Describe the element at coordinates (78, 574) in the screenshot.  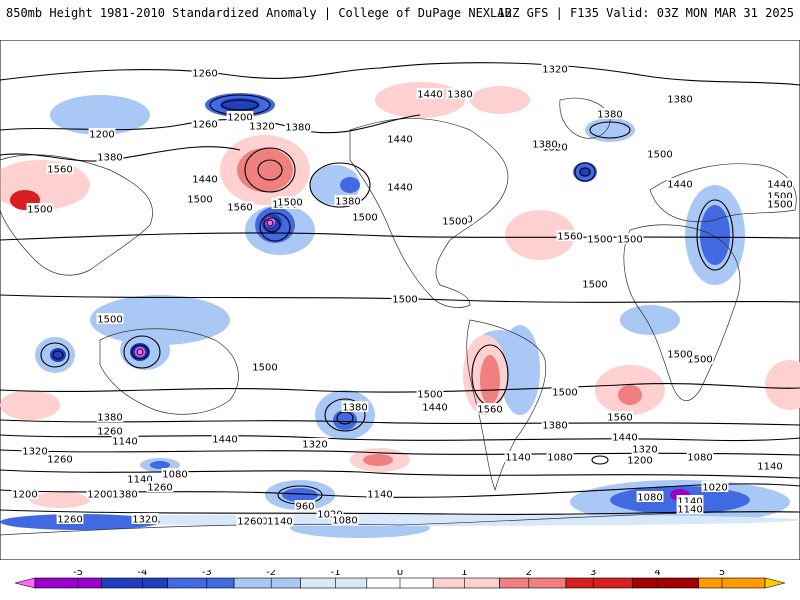
I see `colorbar-tick-label: -5` at that location.